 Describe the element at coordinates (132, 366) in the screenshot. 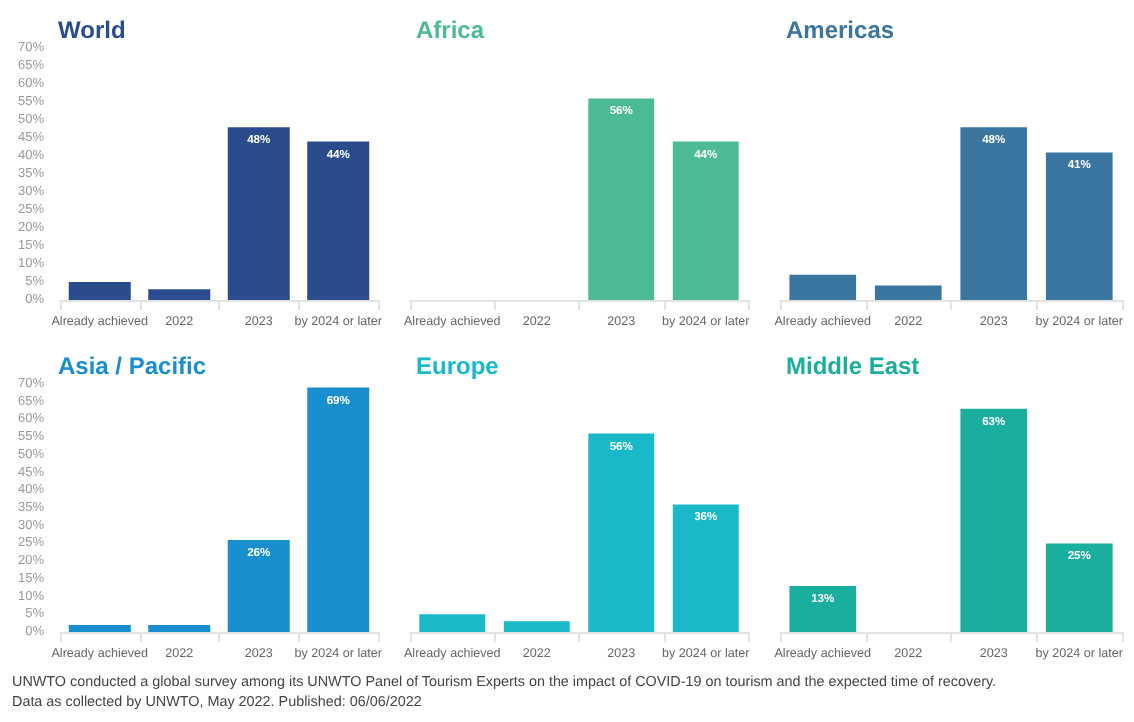

I see `chart-title: Asia / Pacific` at that location.